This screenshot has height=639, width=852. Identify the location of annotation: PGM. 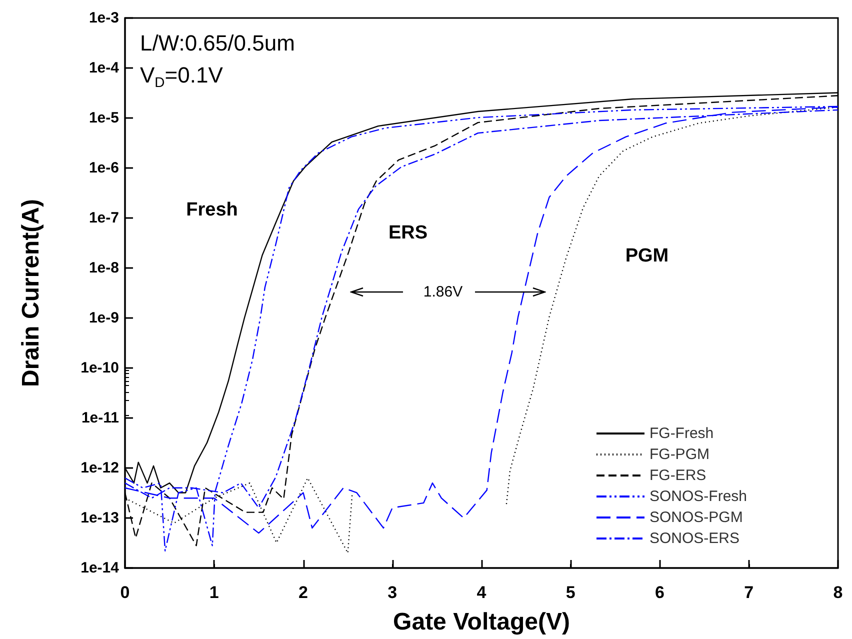
(647, 256).